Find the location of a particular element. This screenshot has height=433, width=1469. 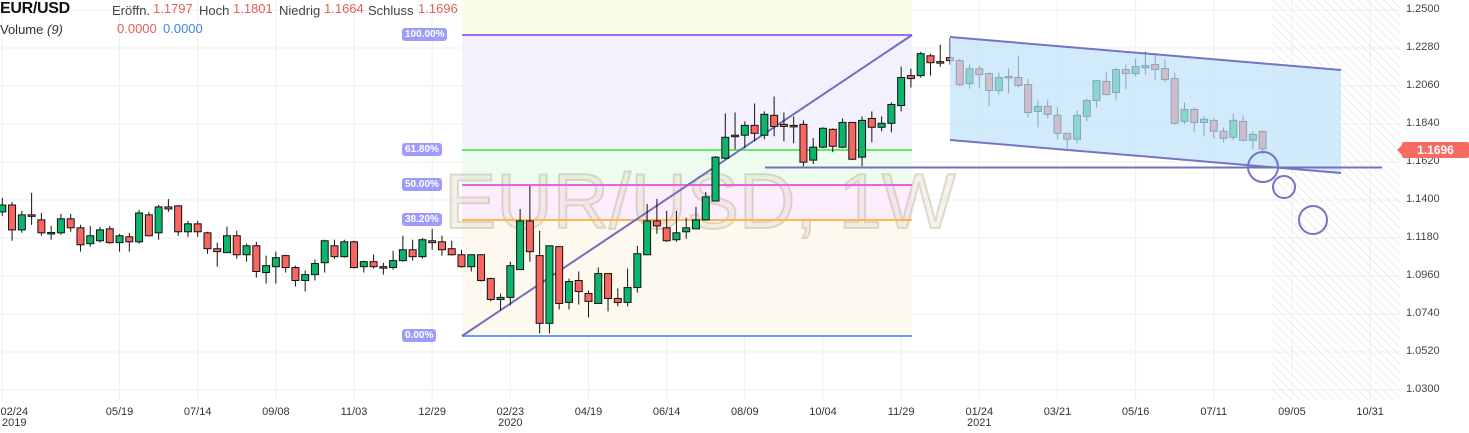

date-tick-label: 09/08 is located at coordinates (276, 412).